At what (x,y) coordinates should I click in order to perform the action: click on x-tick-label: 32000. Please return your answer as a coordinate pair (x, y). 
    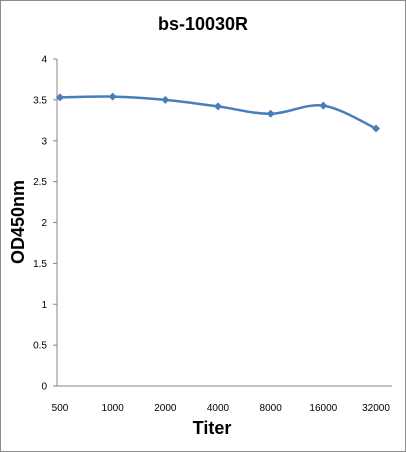
    Looking at the image, I should click on (376, 408).